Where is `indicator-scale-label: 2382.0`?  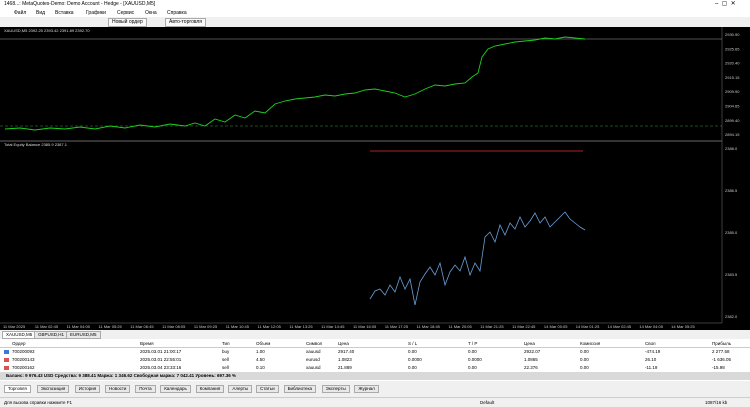
indicator-scale-label: 2382.0 is located at coordinates (731, 316).